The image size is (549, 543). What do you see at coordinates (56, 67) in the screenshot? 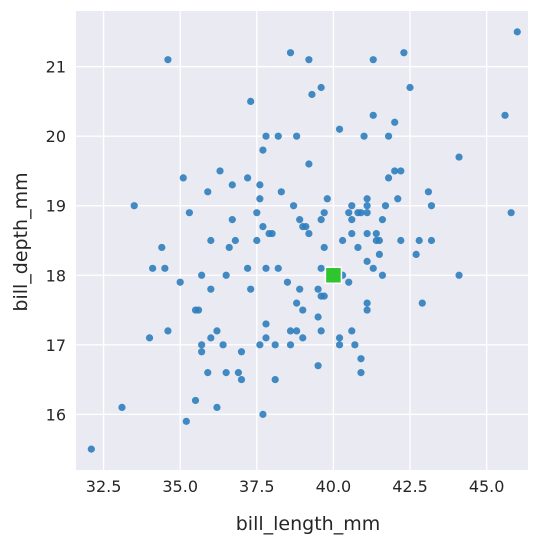
I see `y-tick-label: 21` at bounding box center [56, 67].